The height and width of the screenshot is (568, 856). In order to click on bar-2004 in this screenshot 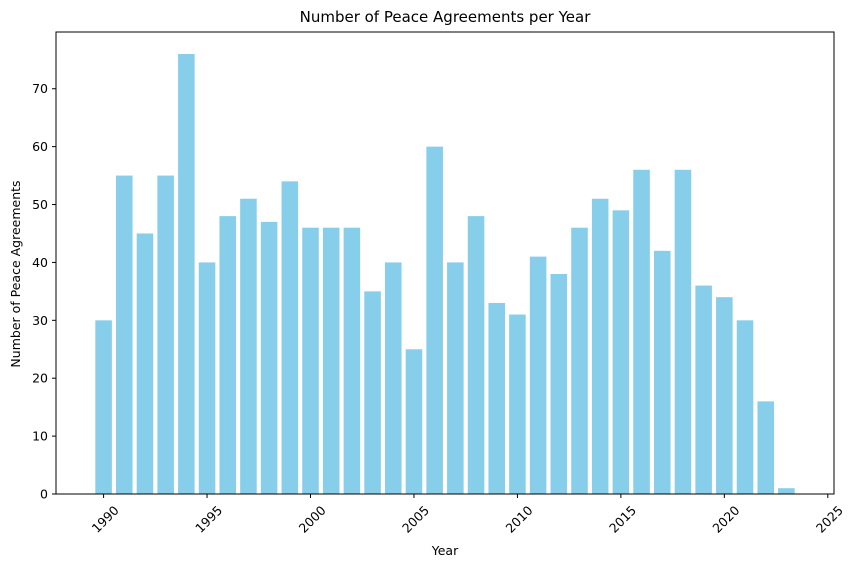, I will do `click(393, 378)`.